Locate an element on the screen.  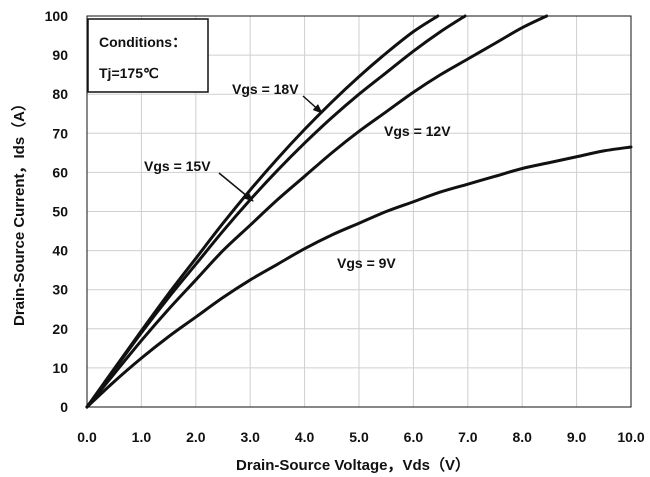
y-tick-label: 10 is located at coordinates (60, 368).